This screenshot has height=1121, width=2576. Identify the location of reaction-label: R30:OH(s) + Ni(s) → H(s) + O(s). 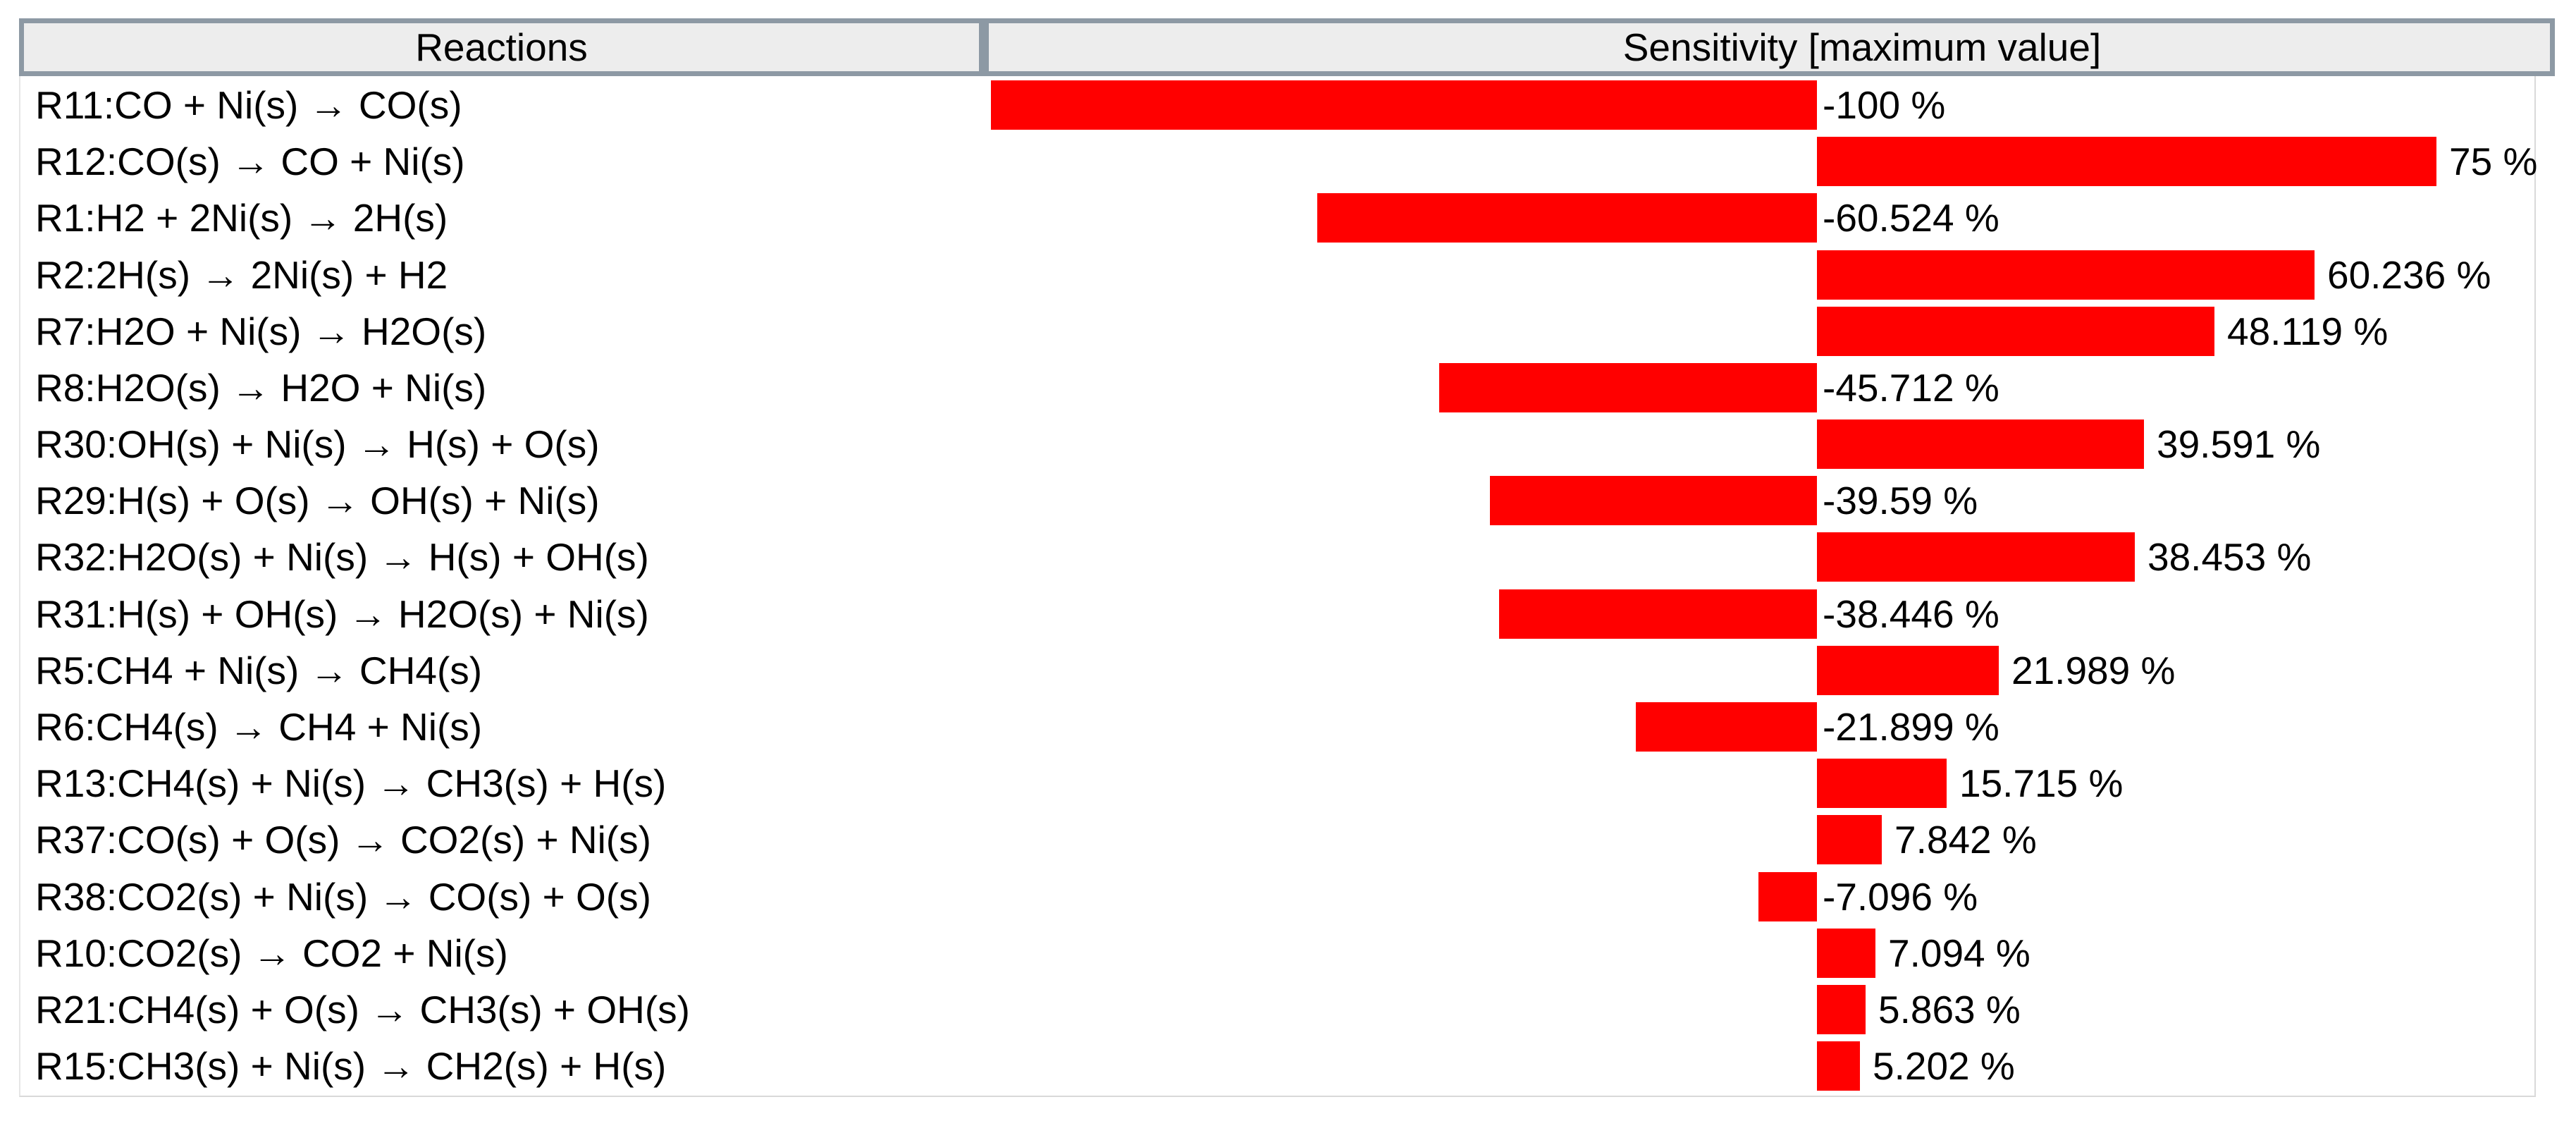
(317, 444).